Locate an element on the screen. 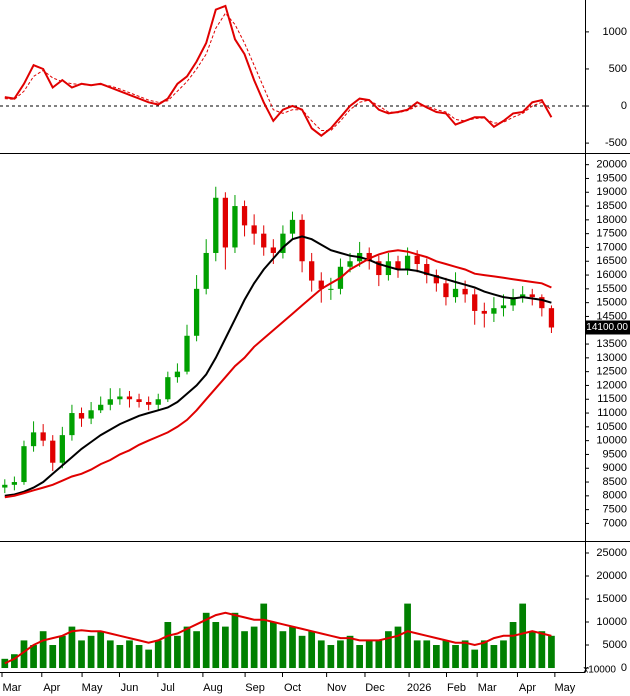 The height and width of the screenshot is (696, 630). y-tick-label: 19500 is located at coordinates (611, 178).